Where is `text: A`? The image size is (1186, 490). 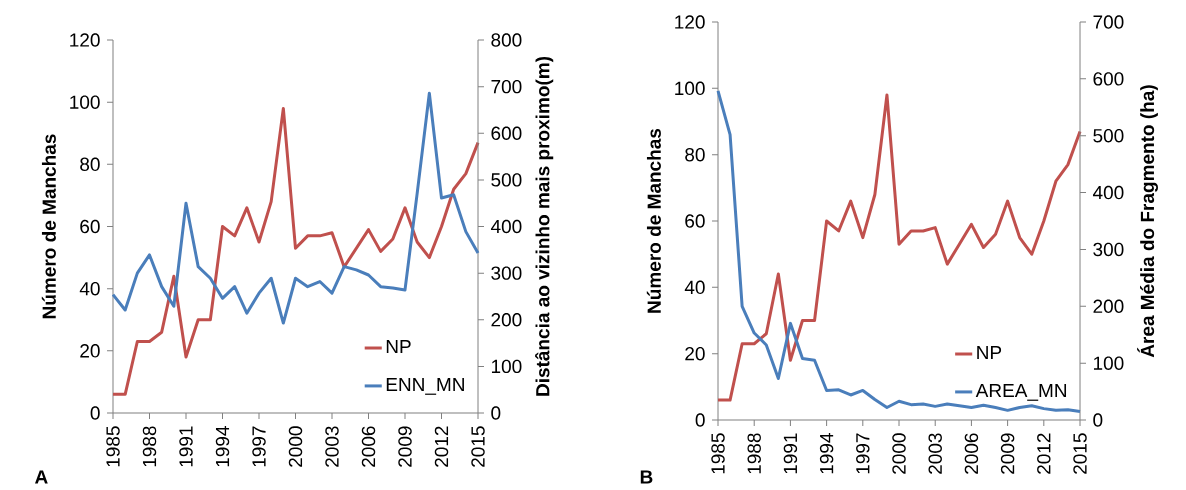
text: A is located at coordinates (41, 477).